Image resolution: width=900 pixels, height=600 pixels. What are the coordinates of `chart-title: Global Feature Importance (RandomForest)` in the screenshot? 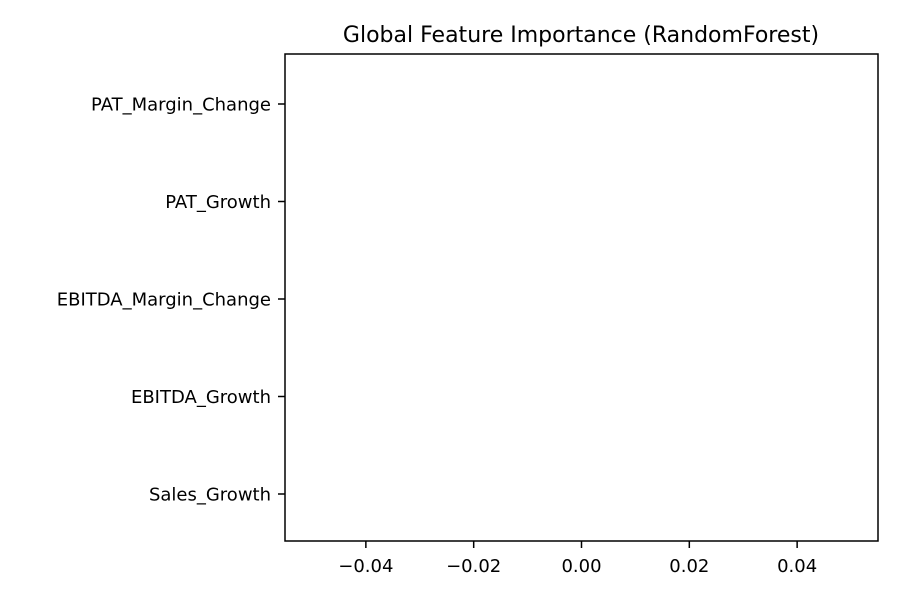 It's located at (581, 35).